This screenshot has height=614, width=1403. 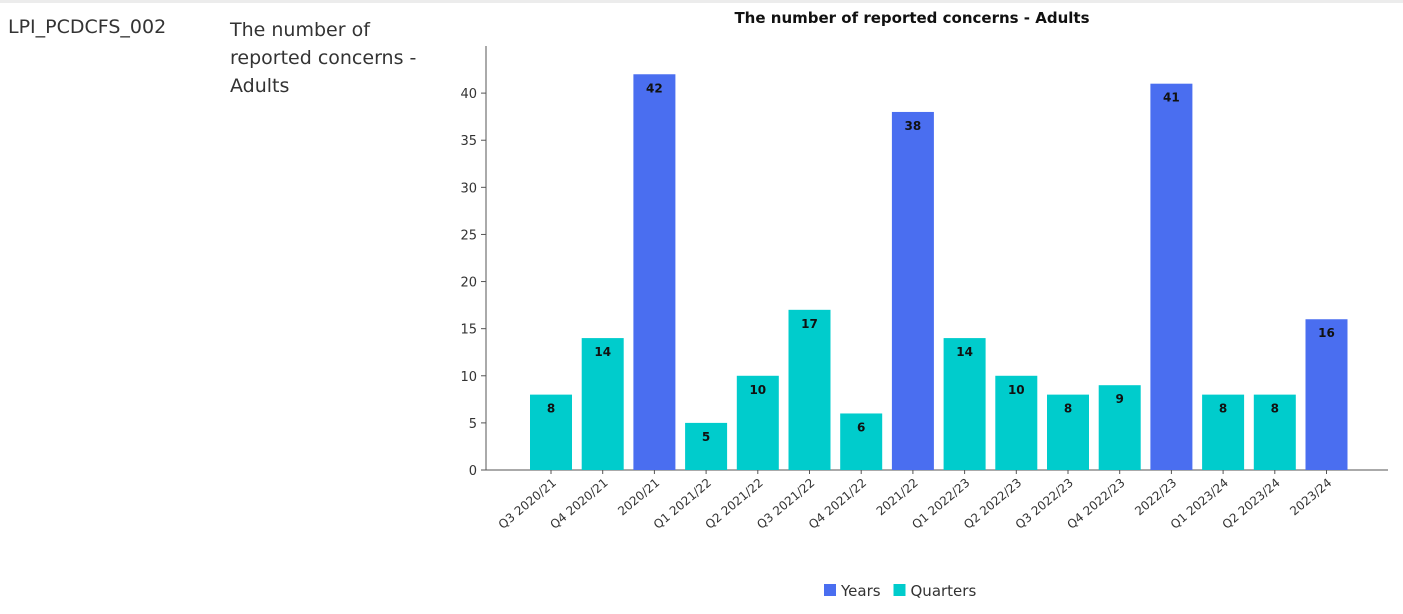 What do you see at coordinates (468, 141) in the screenshot?
I see `y-tick-label: 35` at bounding box center [468, 141].